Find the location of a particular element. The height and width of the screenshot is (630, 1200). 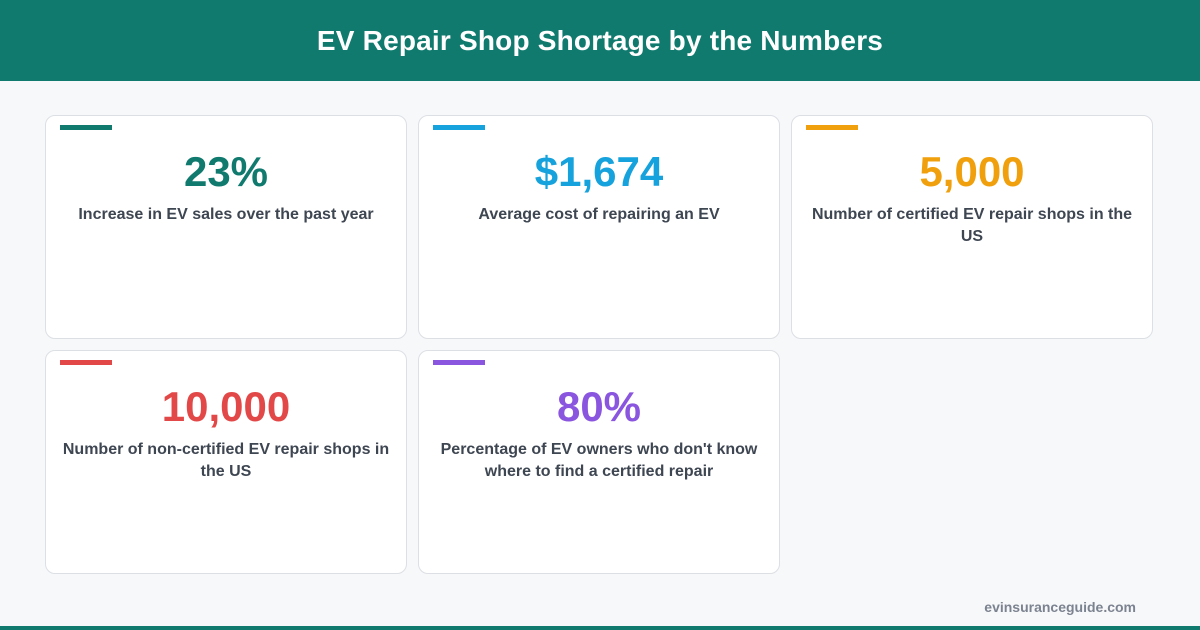

header-banner: EV Repair Shop Shortage by the Numbers is located at coordinates (600, 40).